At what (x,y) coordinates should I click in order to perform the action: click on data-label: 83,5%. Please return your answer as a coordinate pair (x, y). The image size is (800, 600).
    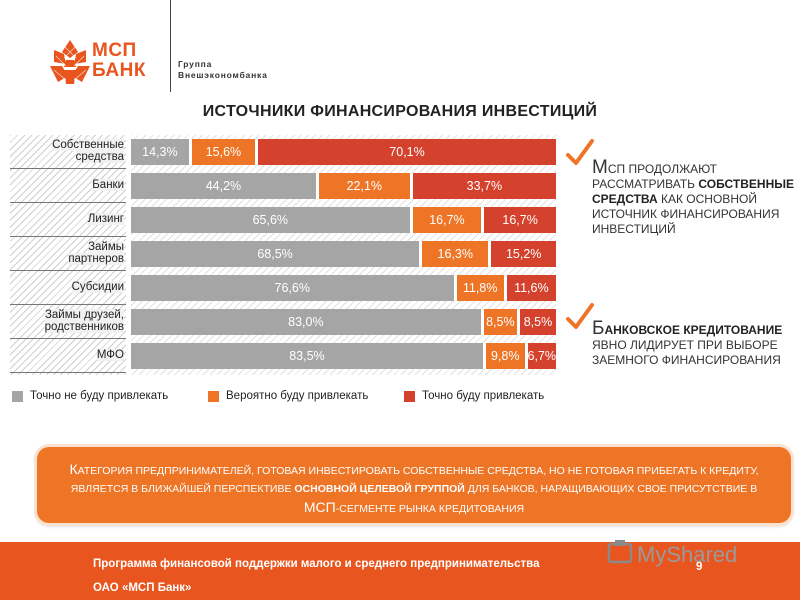
    Looking at the image, I should click on (307, 356).